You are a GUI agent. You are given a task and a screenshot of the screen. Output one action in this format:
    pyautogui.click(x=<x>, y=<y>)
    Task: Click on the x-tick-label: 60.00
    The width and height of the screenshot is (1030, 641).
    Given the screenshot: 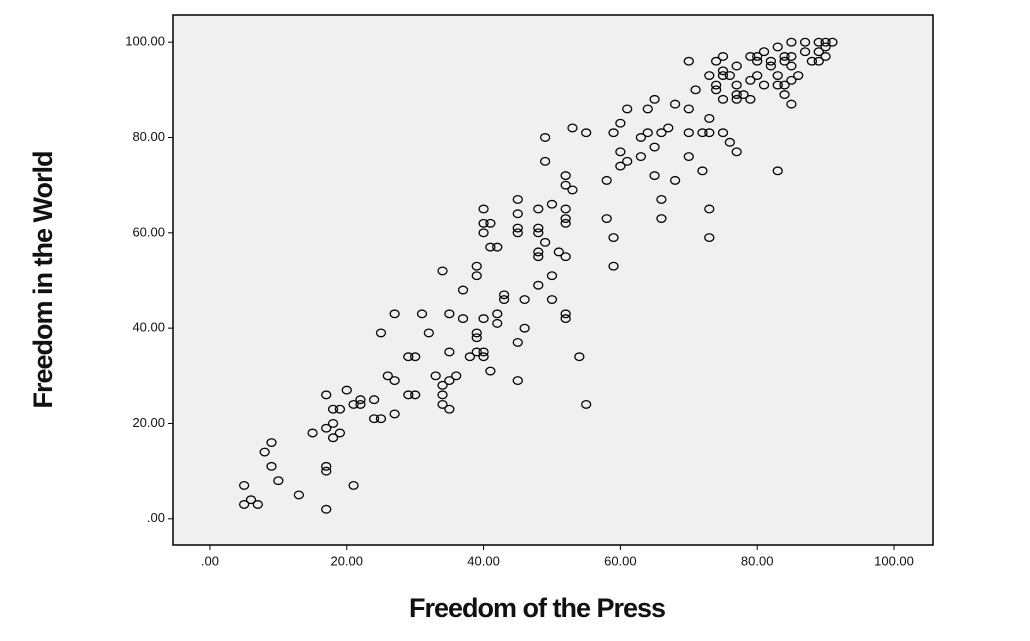 What is the action you would take?
    pyautogui.click(x=620, y=560)
    